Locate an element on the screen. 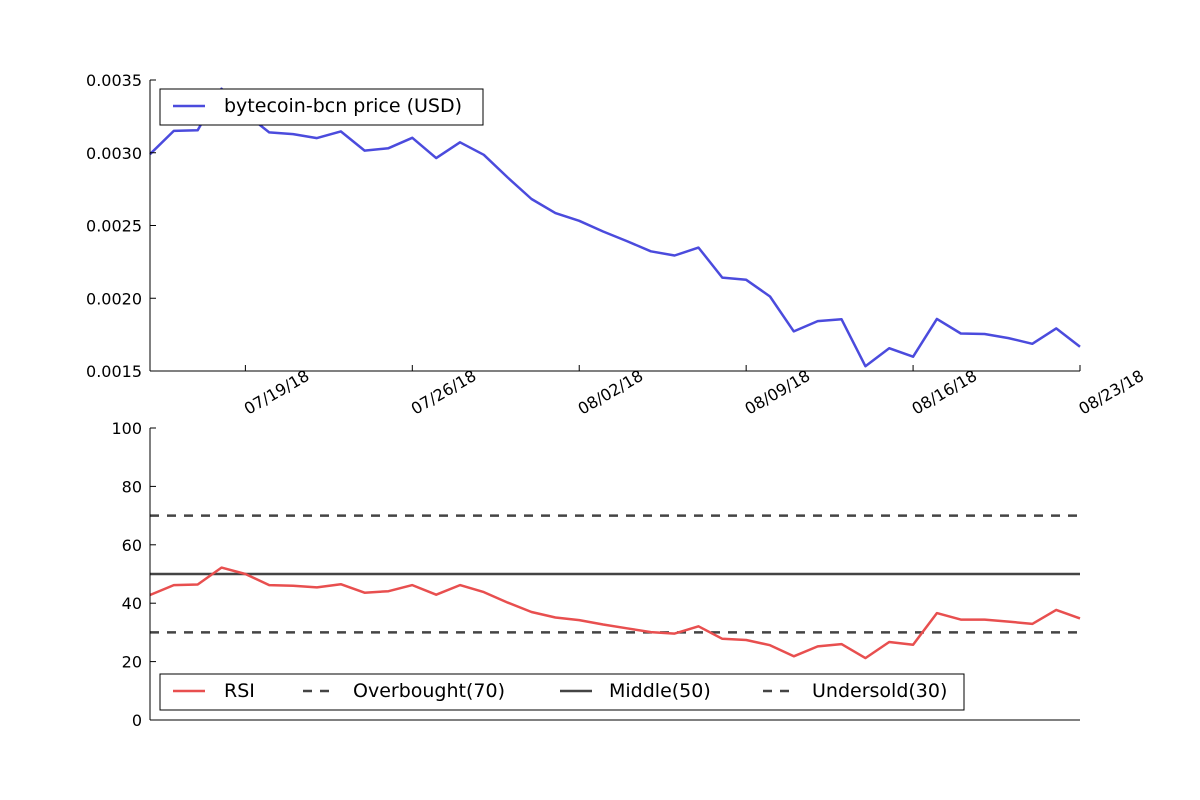 The image size is (1200, 800). price-y-tick-label: 0.0020 is located at coordinates (114, 298).